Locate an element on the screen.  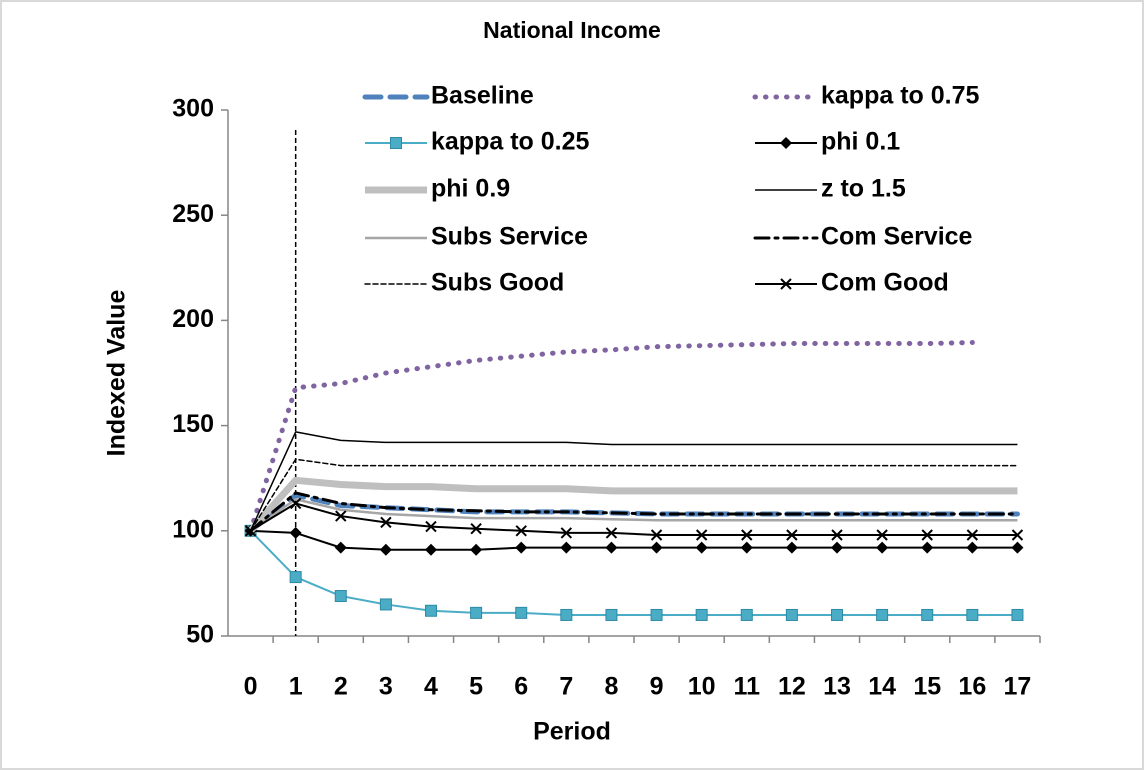
legend-label: phi 0.1 is located at coordinates (860, 142).